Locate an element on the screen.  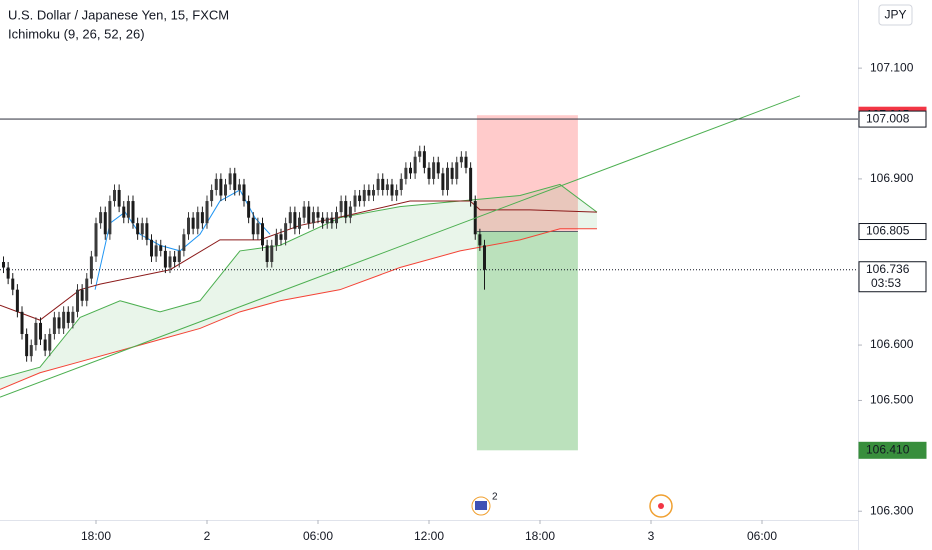
price-label: 106.805 is located at coordinates (888, 231).